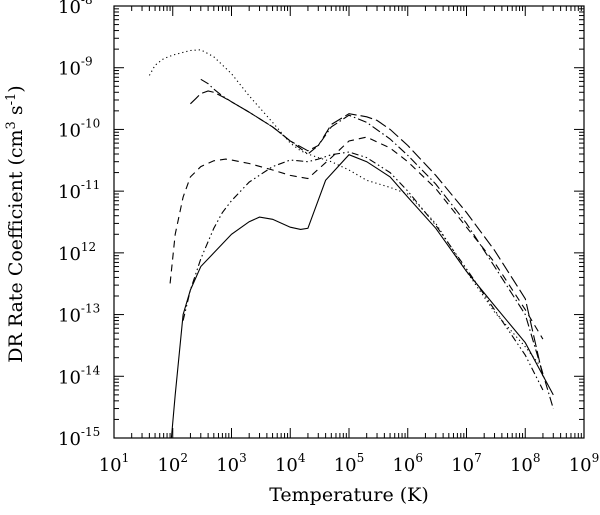 Image resolution: width=600 pixels, height=515 pixels. Describe the element at coordinates (584, 463) in the screenshot. I see `x-tick-label: 10⁹` at that location.